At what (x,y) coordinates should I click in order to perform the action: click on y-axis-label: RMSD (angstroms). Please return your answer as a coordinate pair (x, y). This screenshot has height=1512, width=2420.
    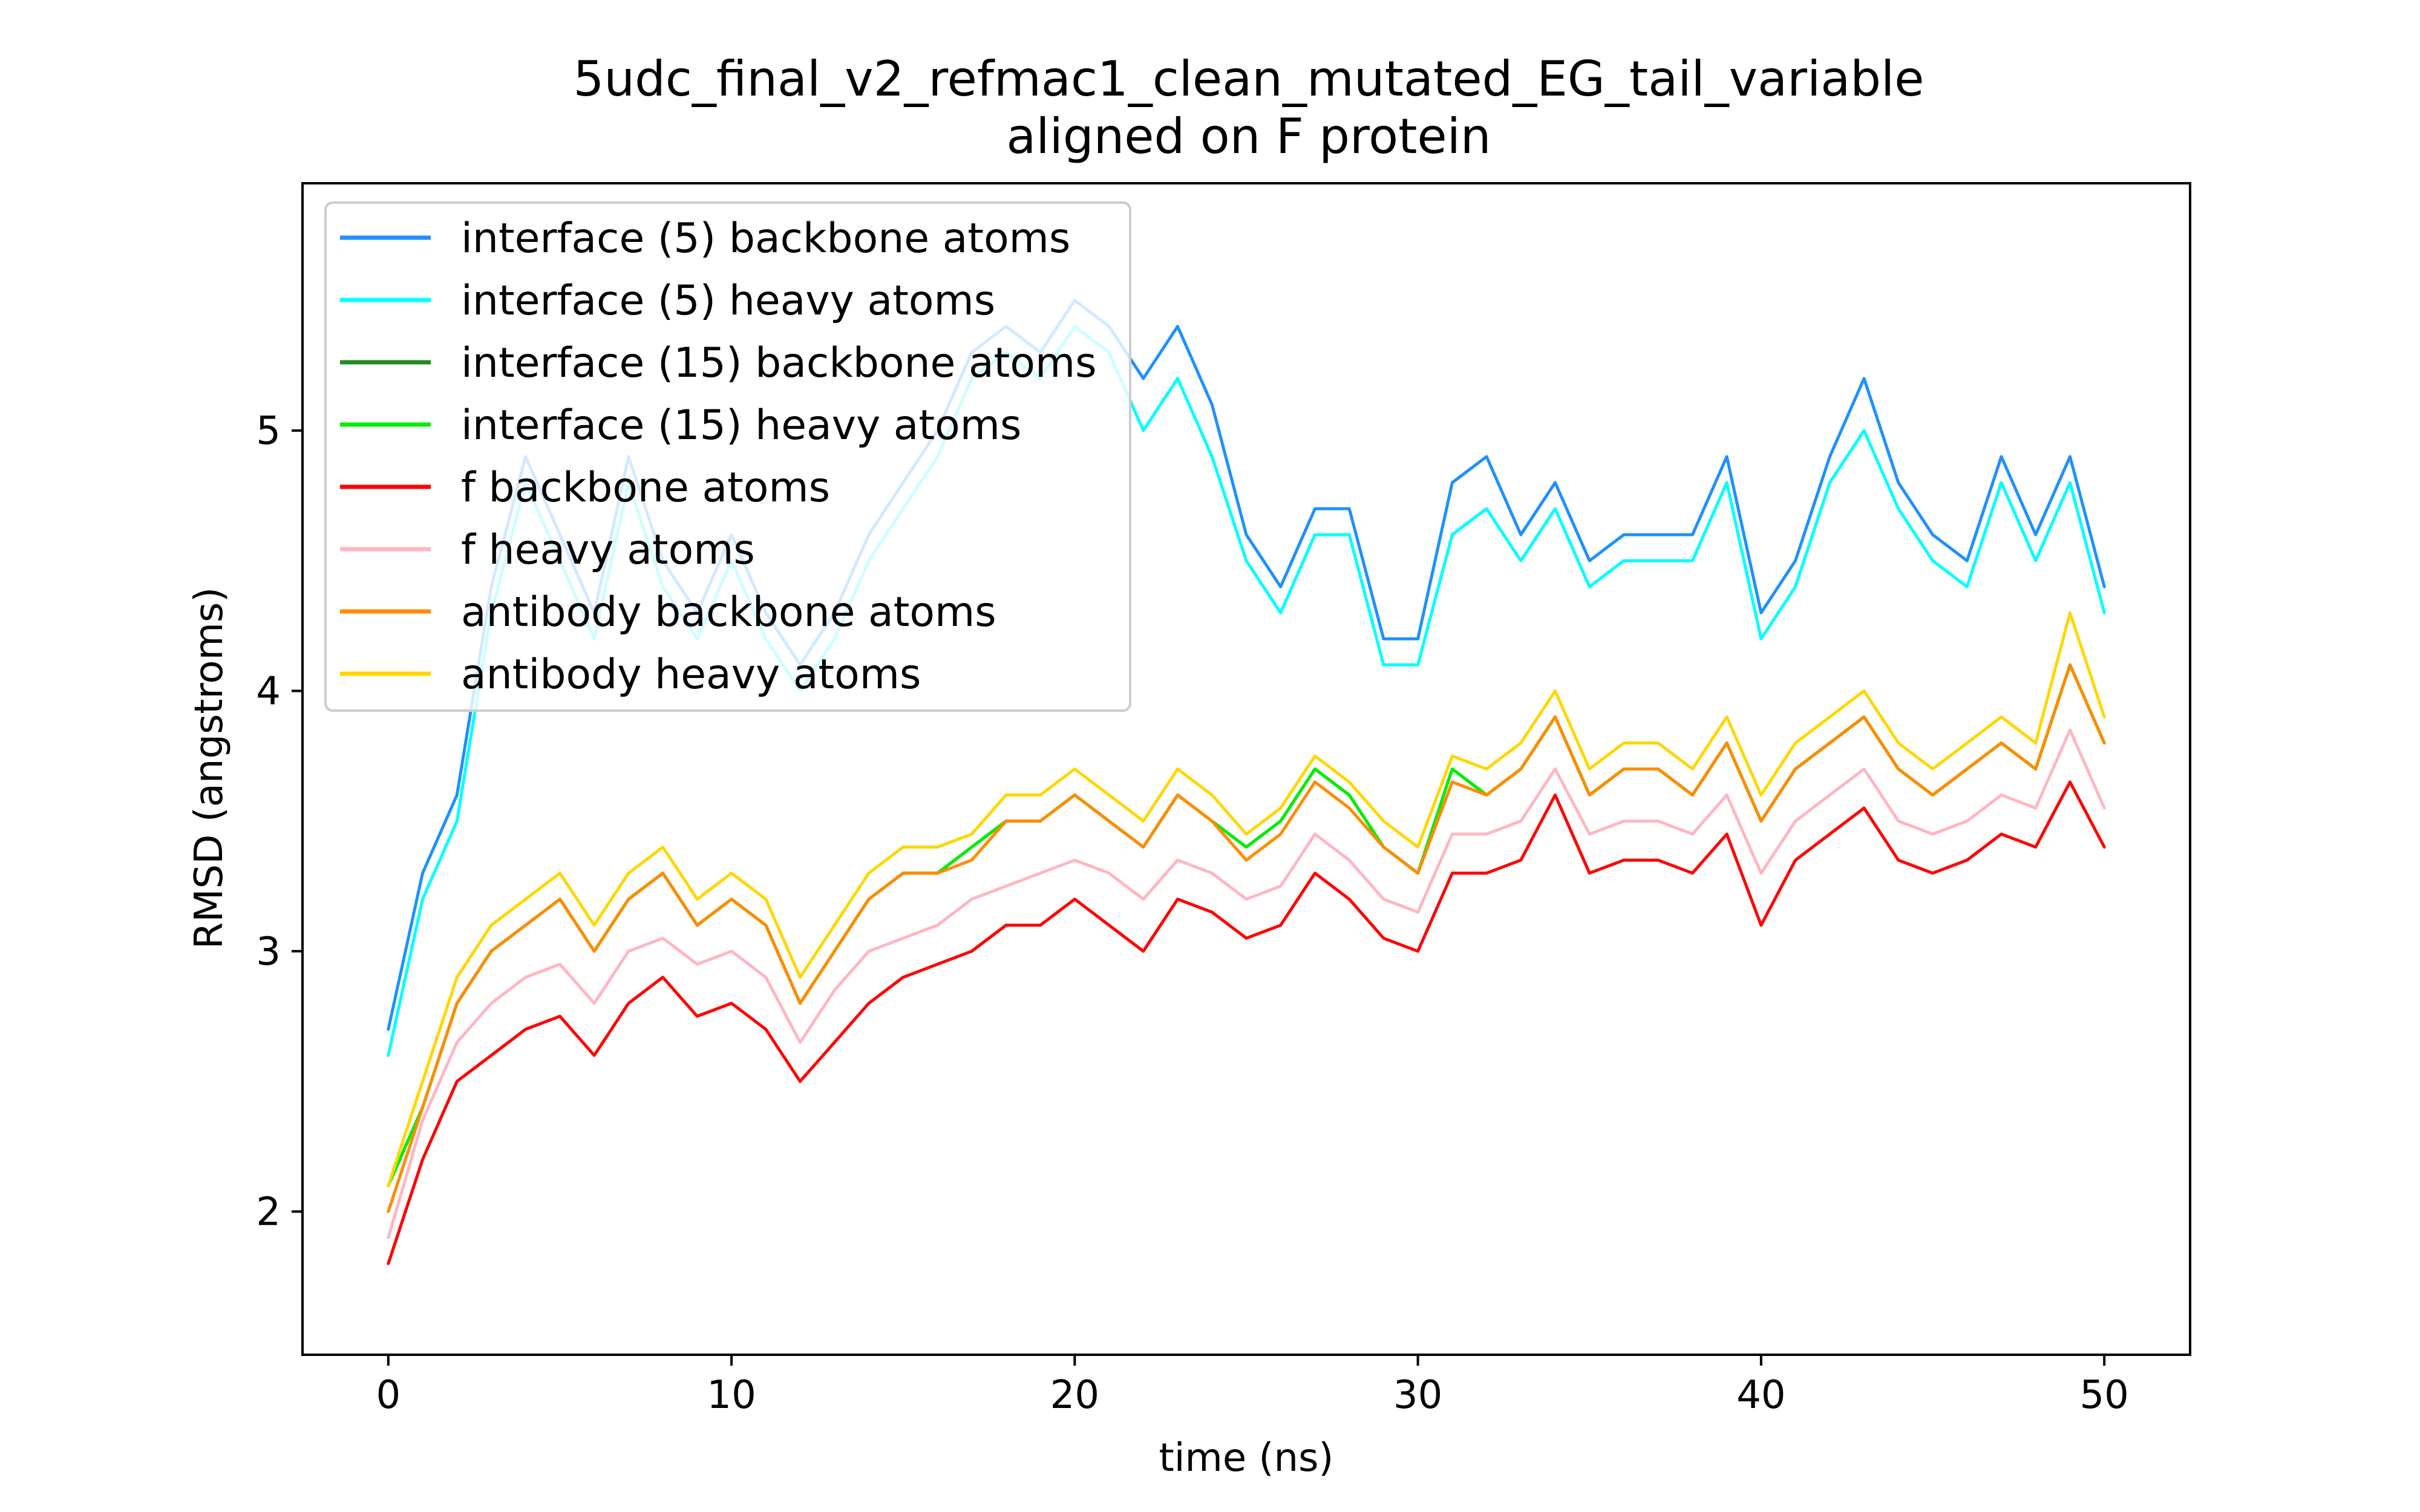
    Looking at the image, I should click on (209, 768).